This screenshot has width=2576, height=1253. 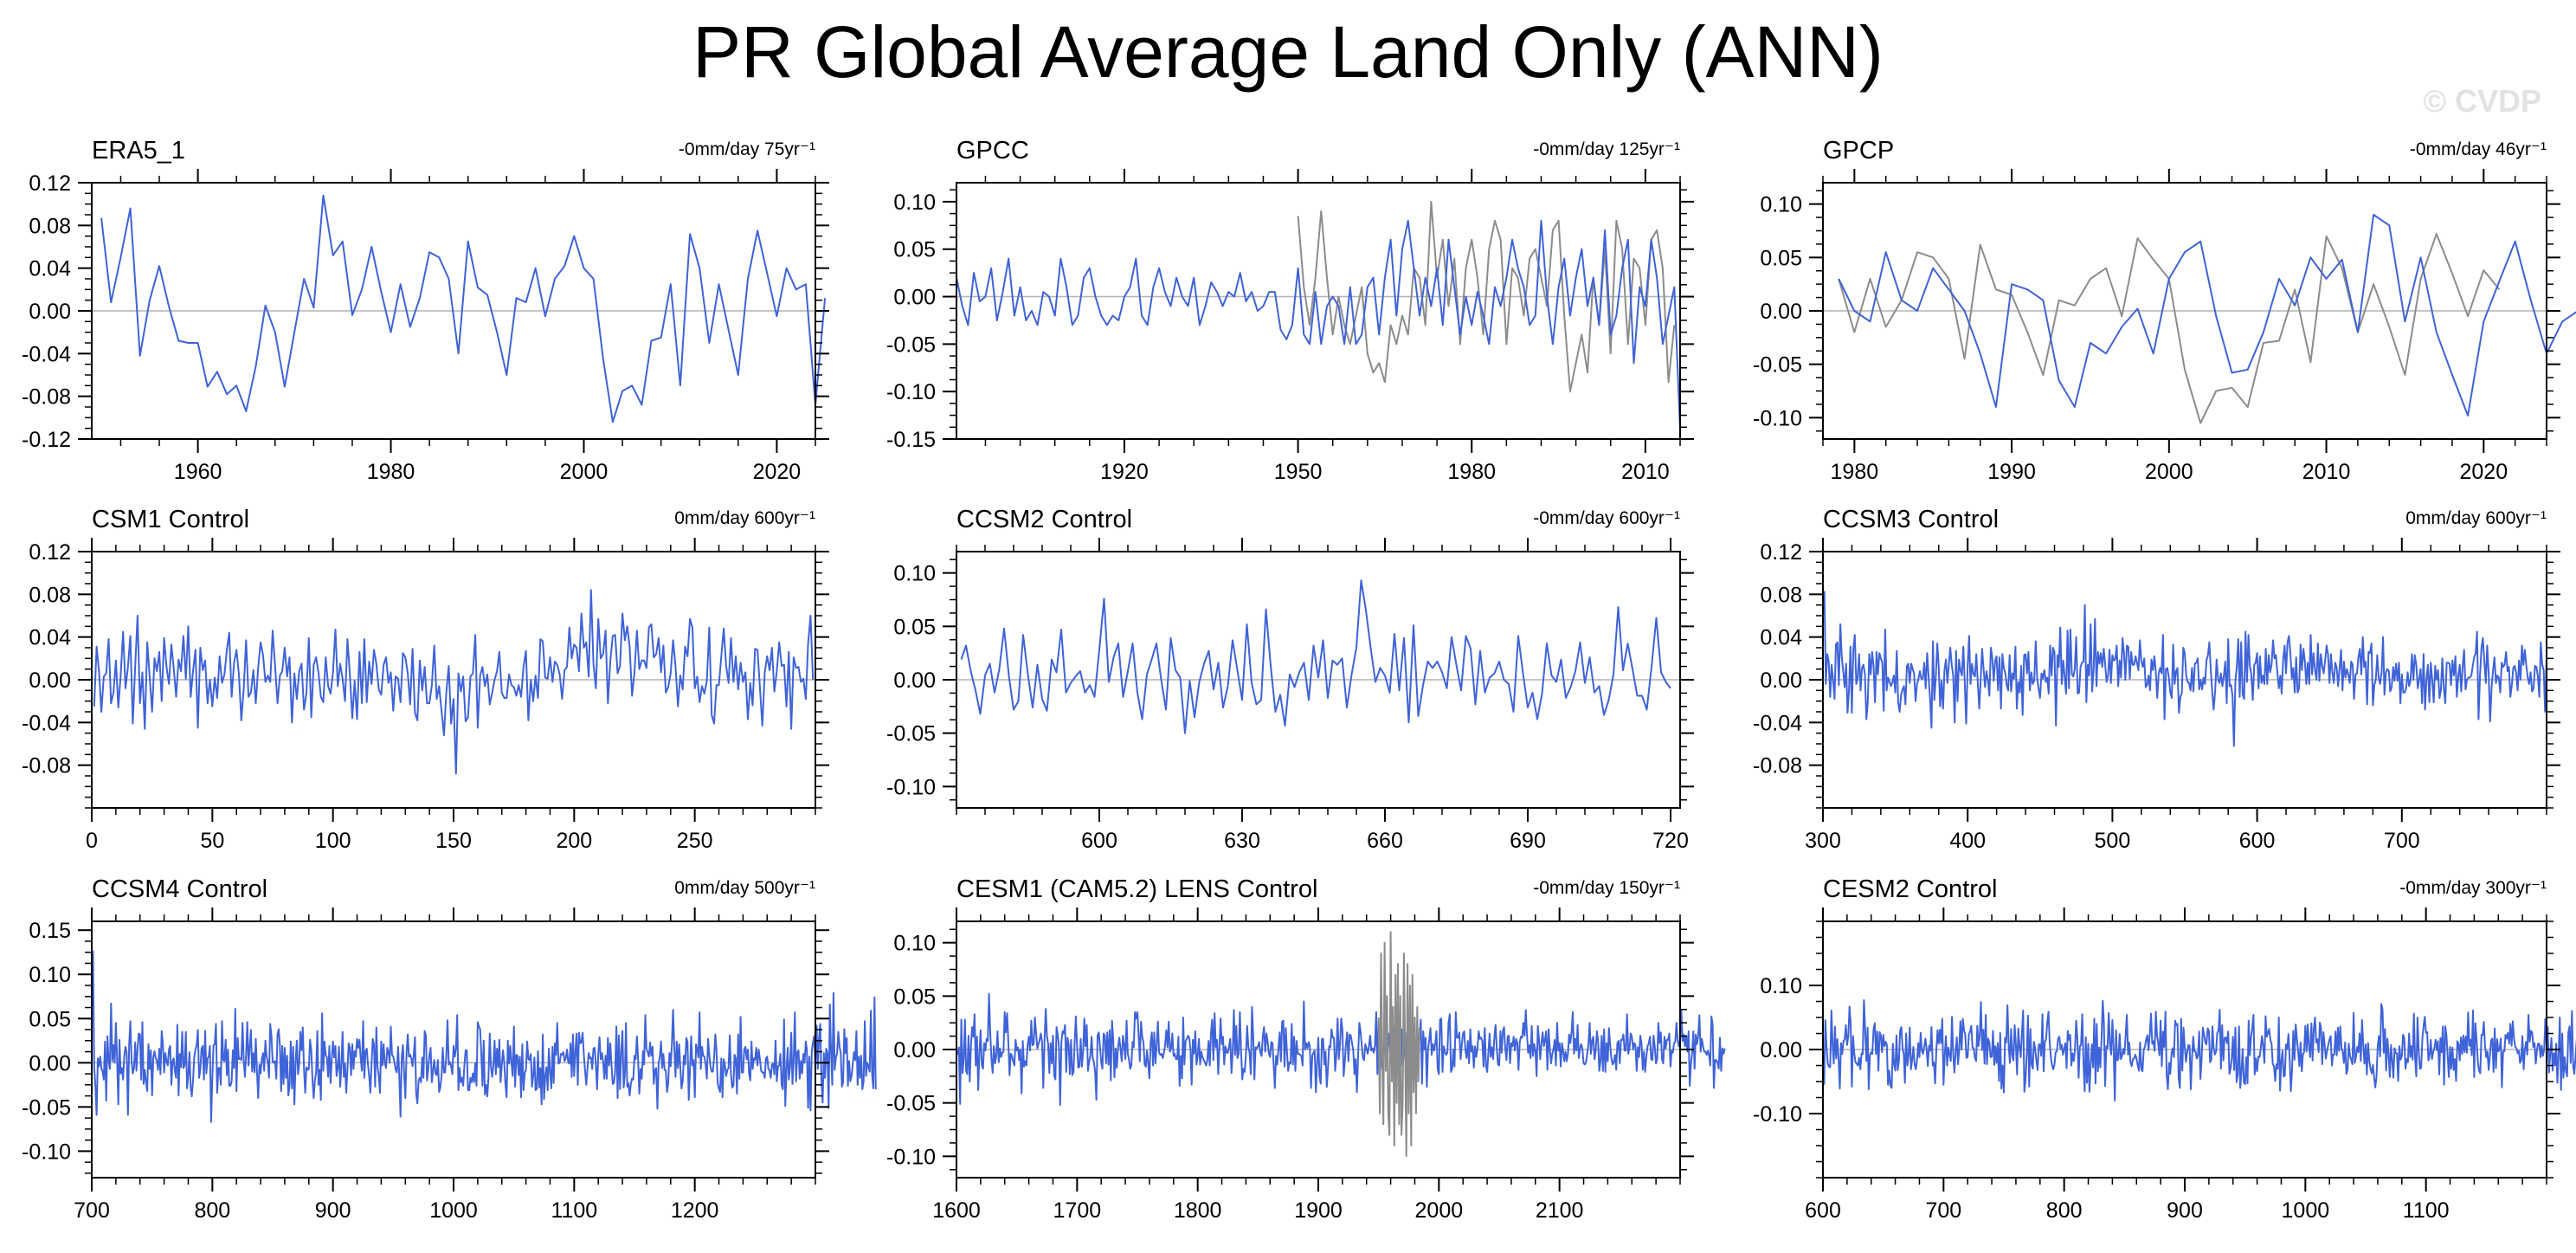 What do you see at coordinates (138, 151) in the screenshot?
I see `panel-title: ERA5_1` at bounding box center [138, 151].